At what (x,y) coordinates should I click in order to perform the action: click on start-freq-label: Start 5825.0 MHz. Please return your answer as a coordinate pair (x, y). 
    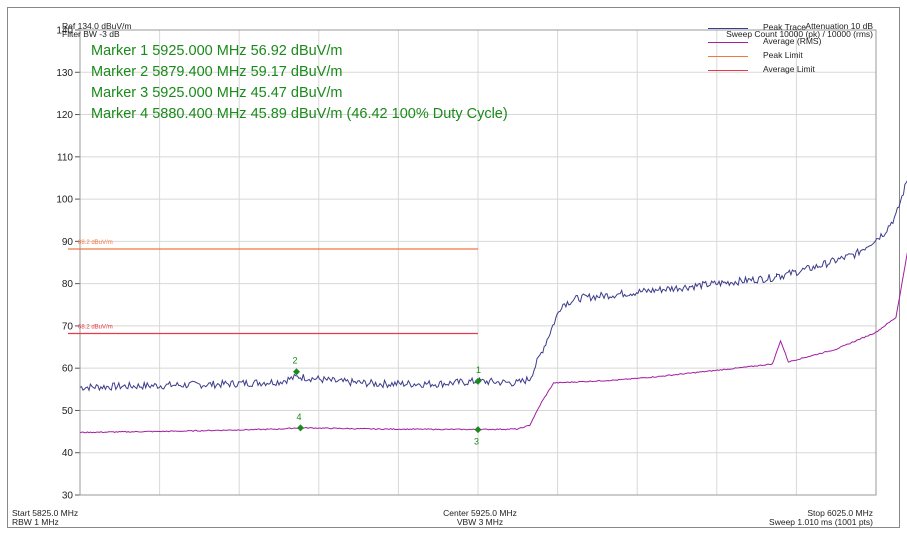
    Looking at the image, I should click on (45, 513).